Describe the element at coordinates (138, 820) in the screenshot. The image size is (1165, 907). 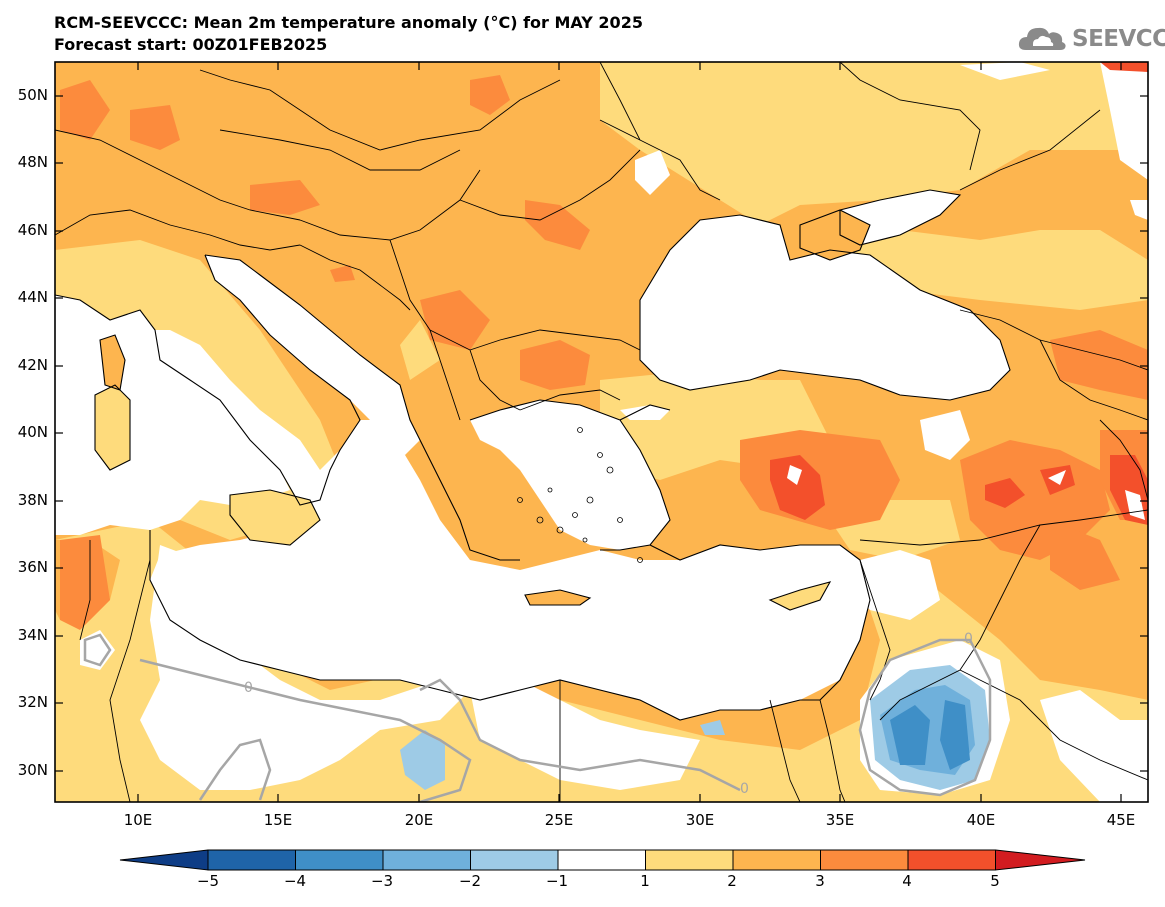
I see `lon-label: 10E` at that location.